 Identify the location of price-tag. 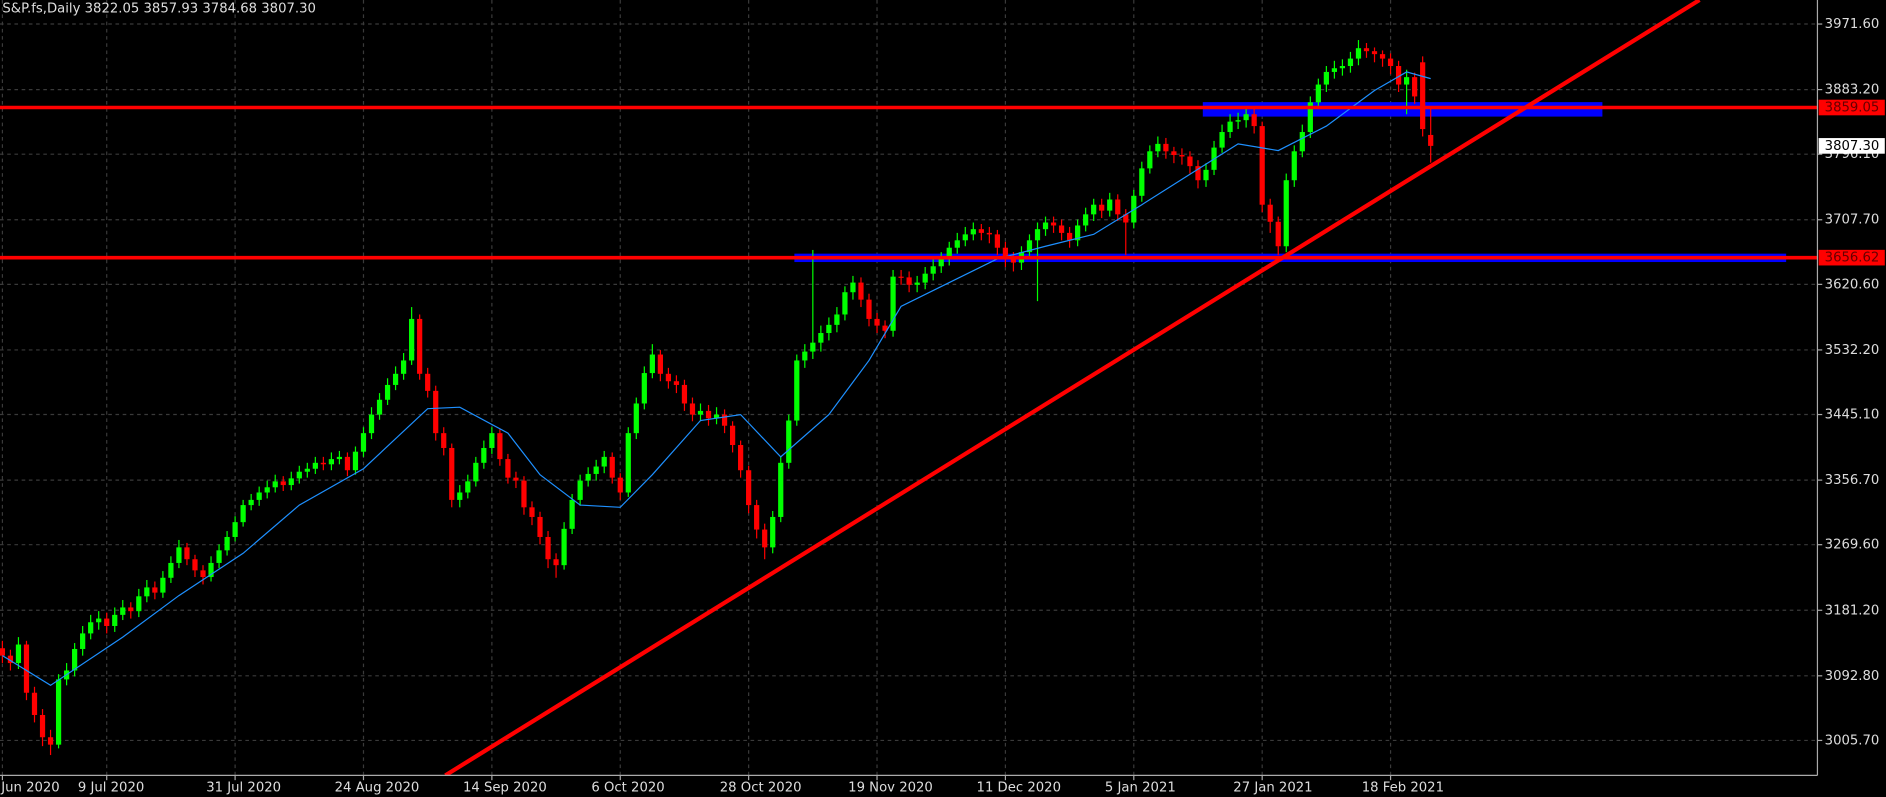
(1851, 257).